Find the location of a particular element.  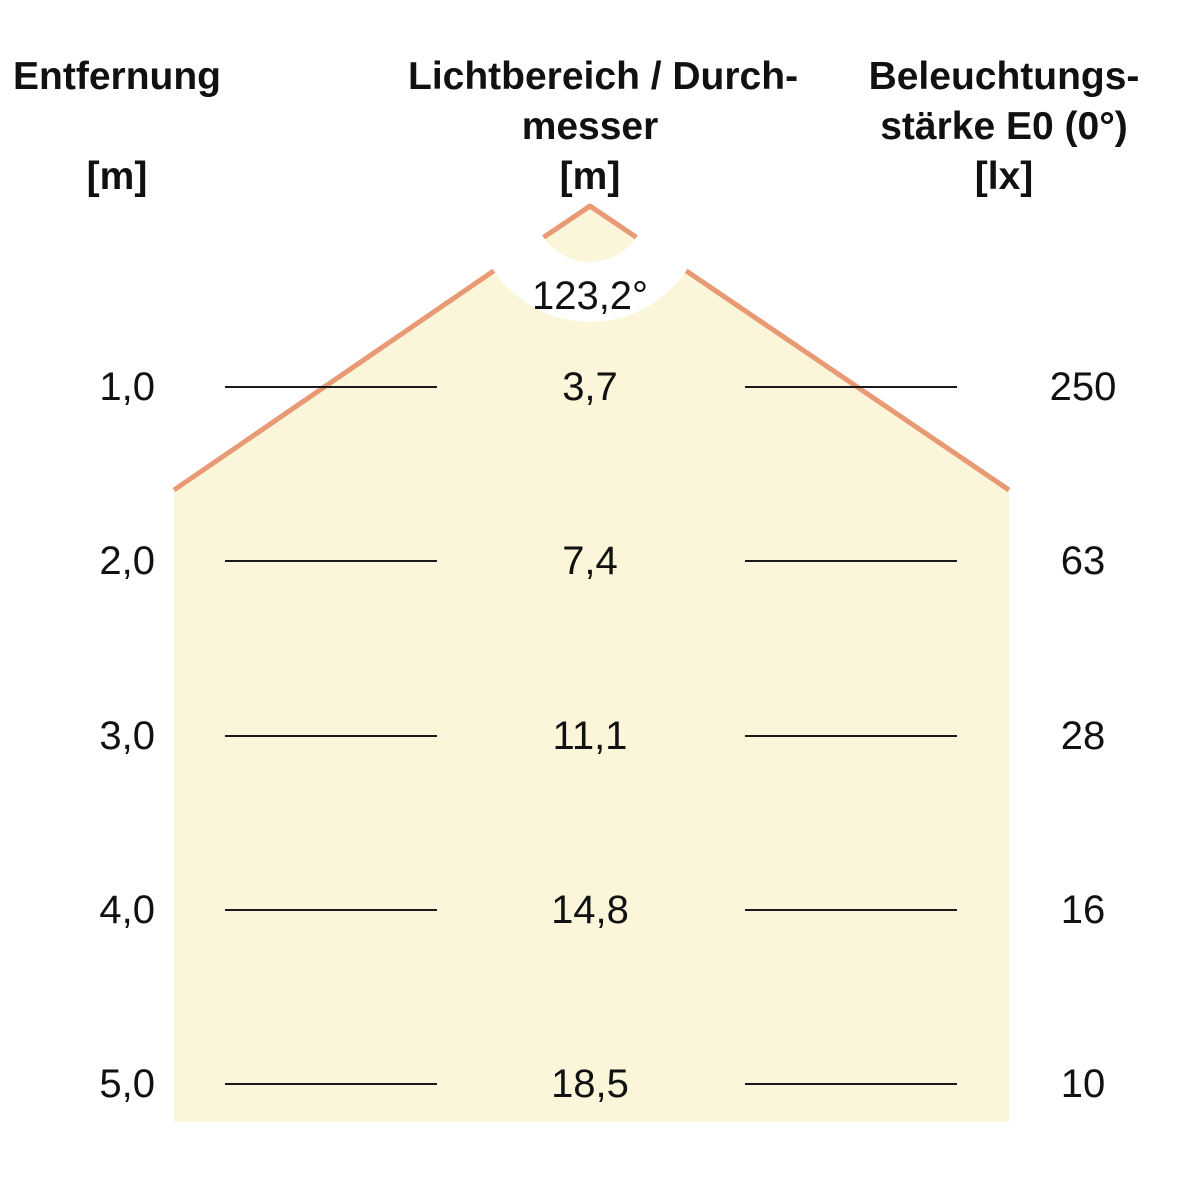

header-illuminance: Beleuchtungs- stärke E0 (0°) [lx] is located at coordinates (1004, 127).